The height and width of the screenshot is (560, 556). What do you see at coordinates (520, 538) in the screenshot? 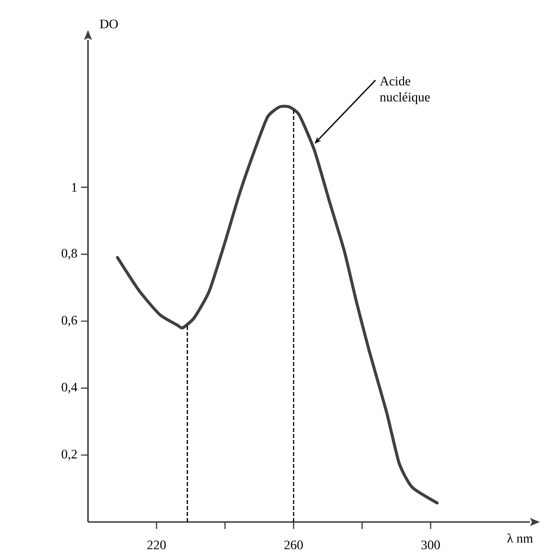
I see `x-axis-title: λ nm` at bounding box center [520, 538].